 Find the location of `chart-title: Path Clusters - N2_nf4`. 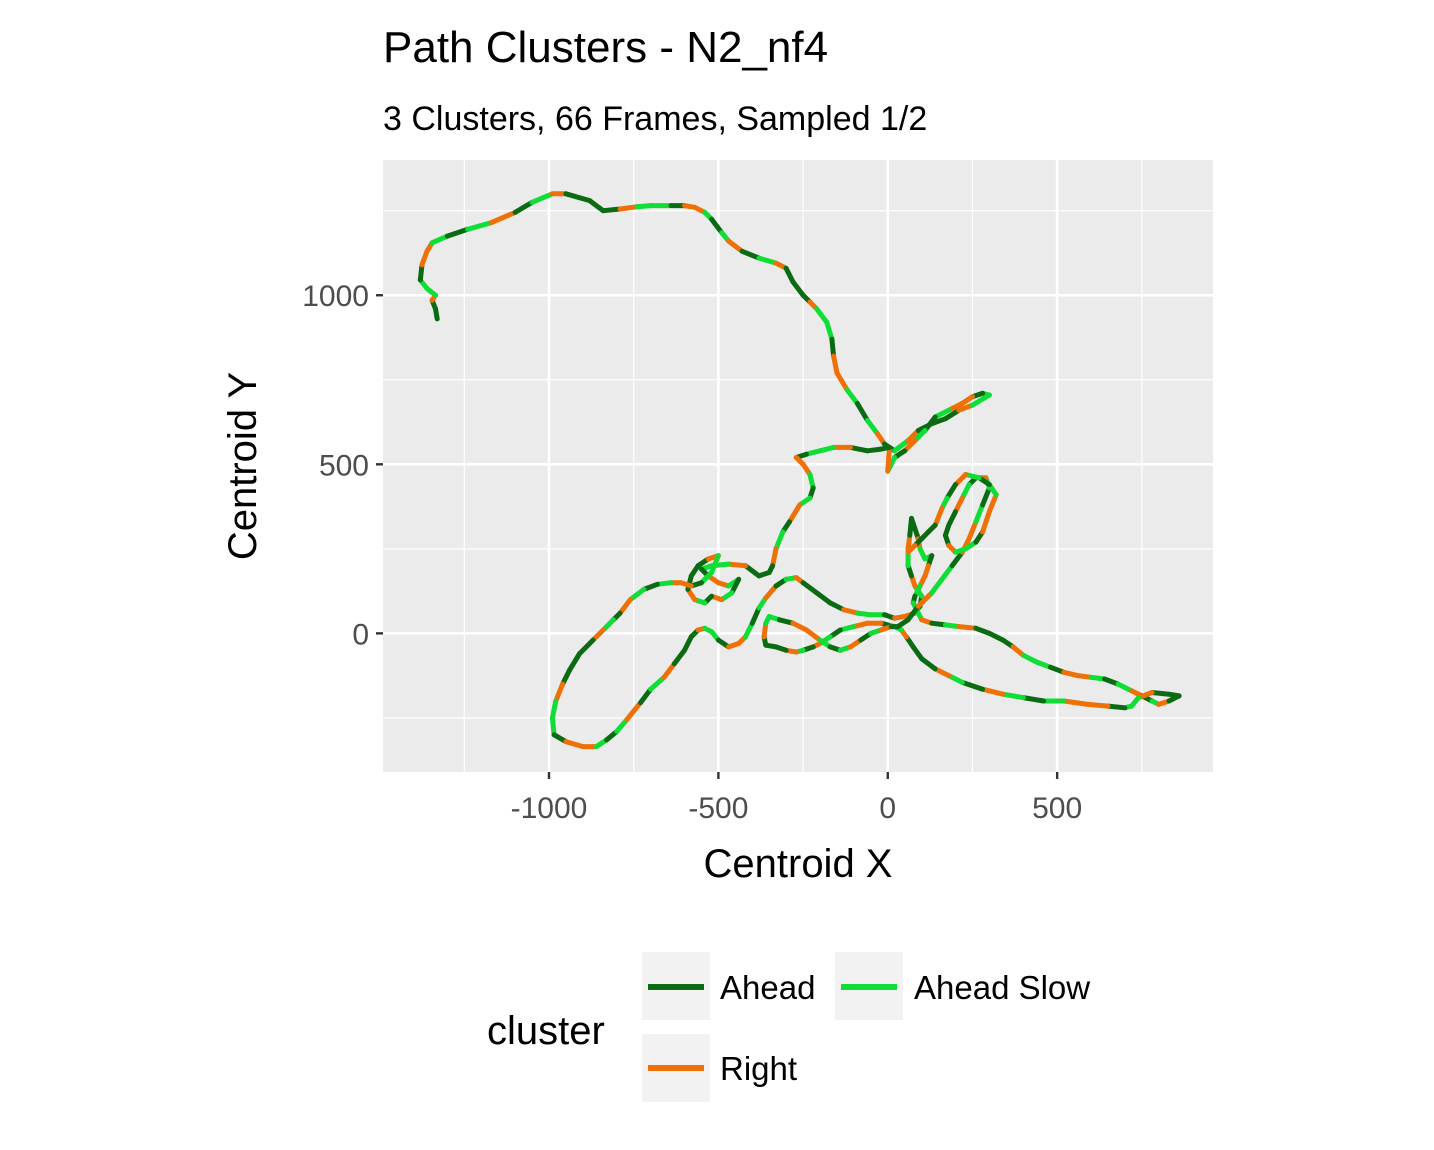

chart-title: Path Clusters - N2_nf4 is located at coordinates (605, 47).